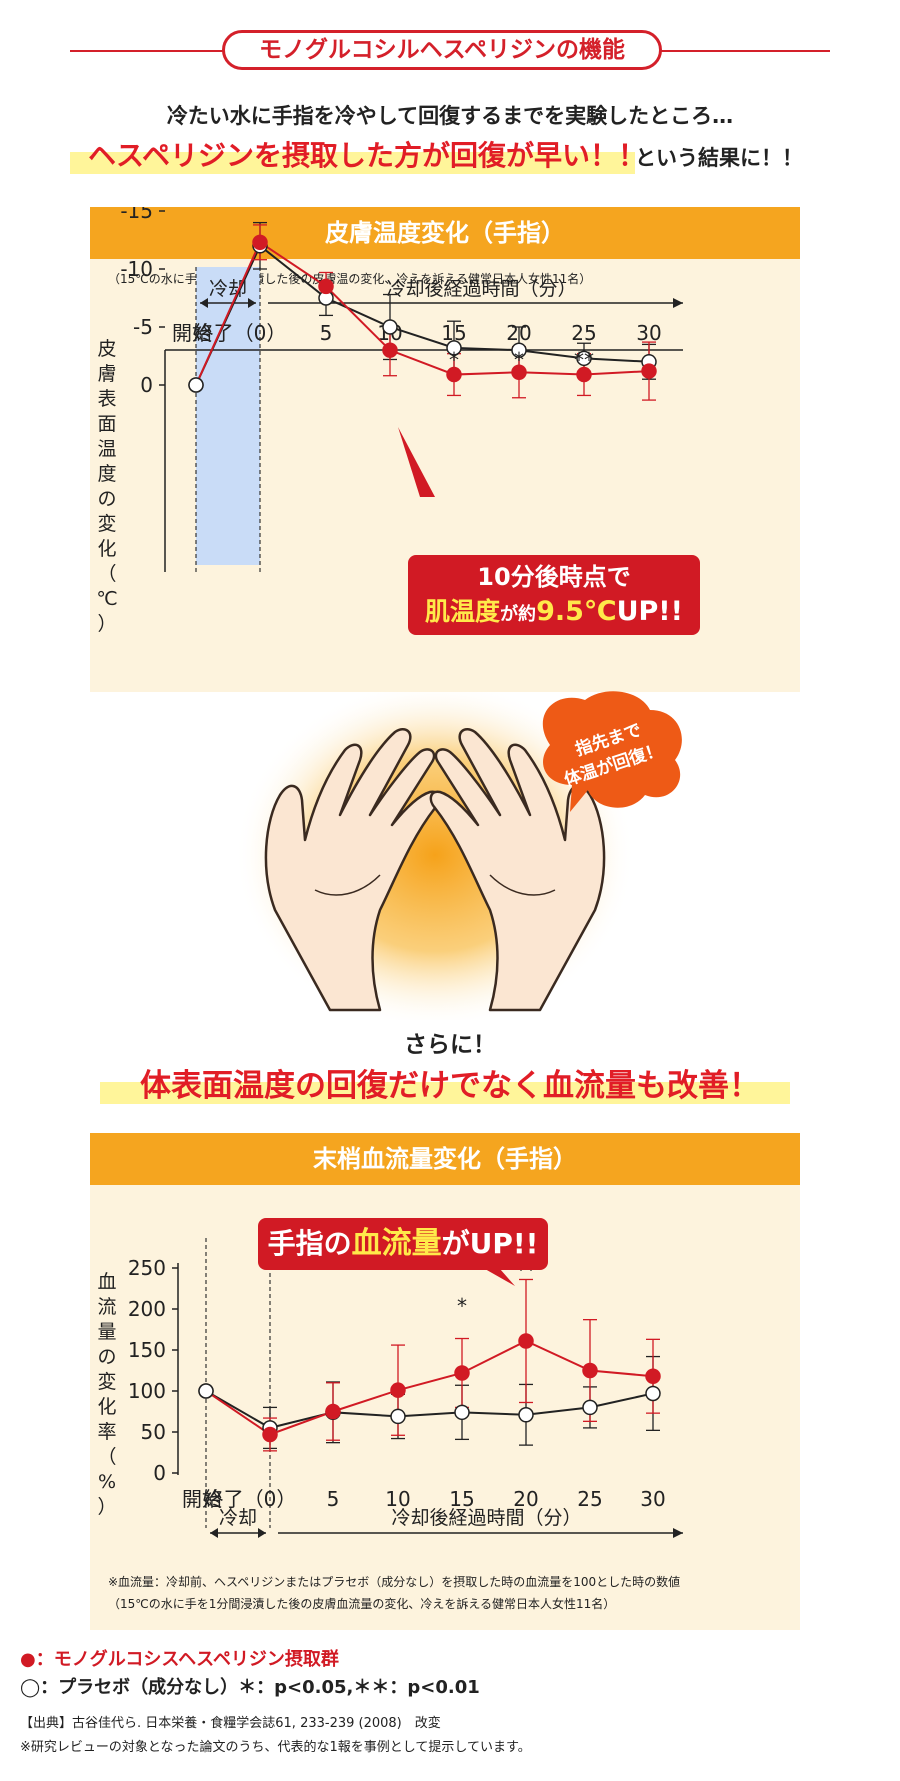 The image size is (900, 1781). What do you see at coordinates (461, 1499) in the screenshot?
I see `x-tick-label: 15` at bounding box center [461, 1499].